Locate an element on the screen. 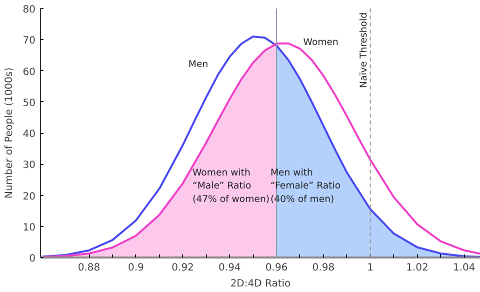 This screenshot has width=480, height=292. x-tick-label: 0.94 is located at coordinates (229, 268).